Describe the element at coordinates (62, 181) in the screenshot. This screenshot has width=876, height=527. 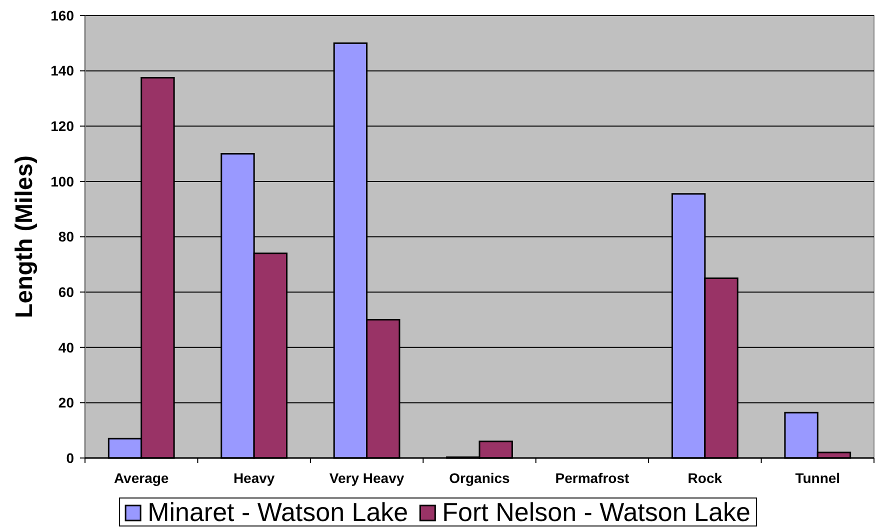
I see `y-tick-label: 100` at that location.